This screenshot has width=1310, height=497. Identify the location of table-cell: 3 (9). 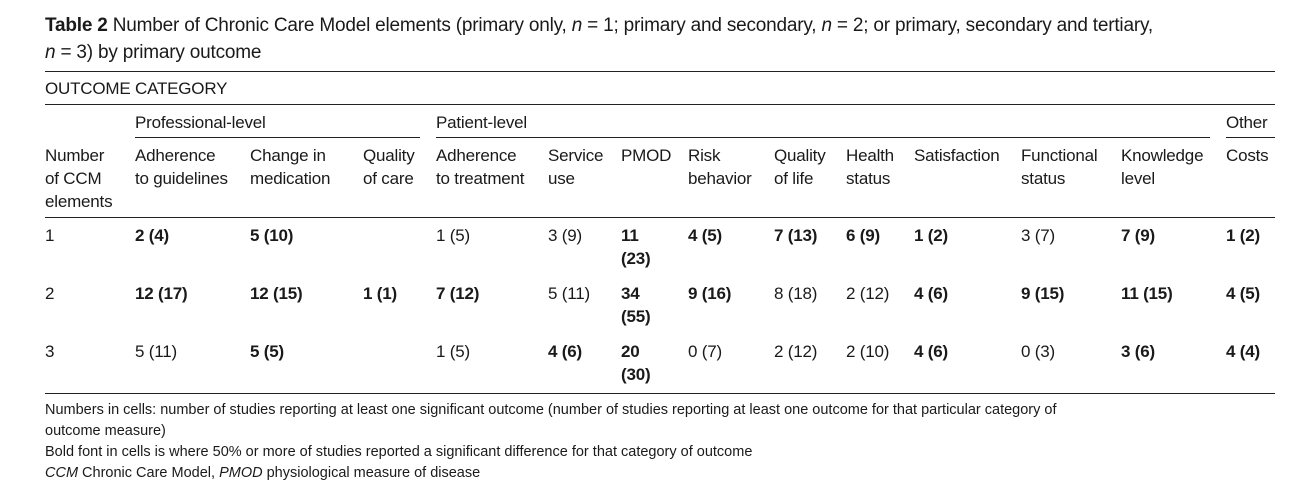
(565, 235).